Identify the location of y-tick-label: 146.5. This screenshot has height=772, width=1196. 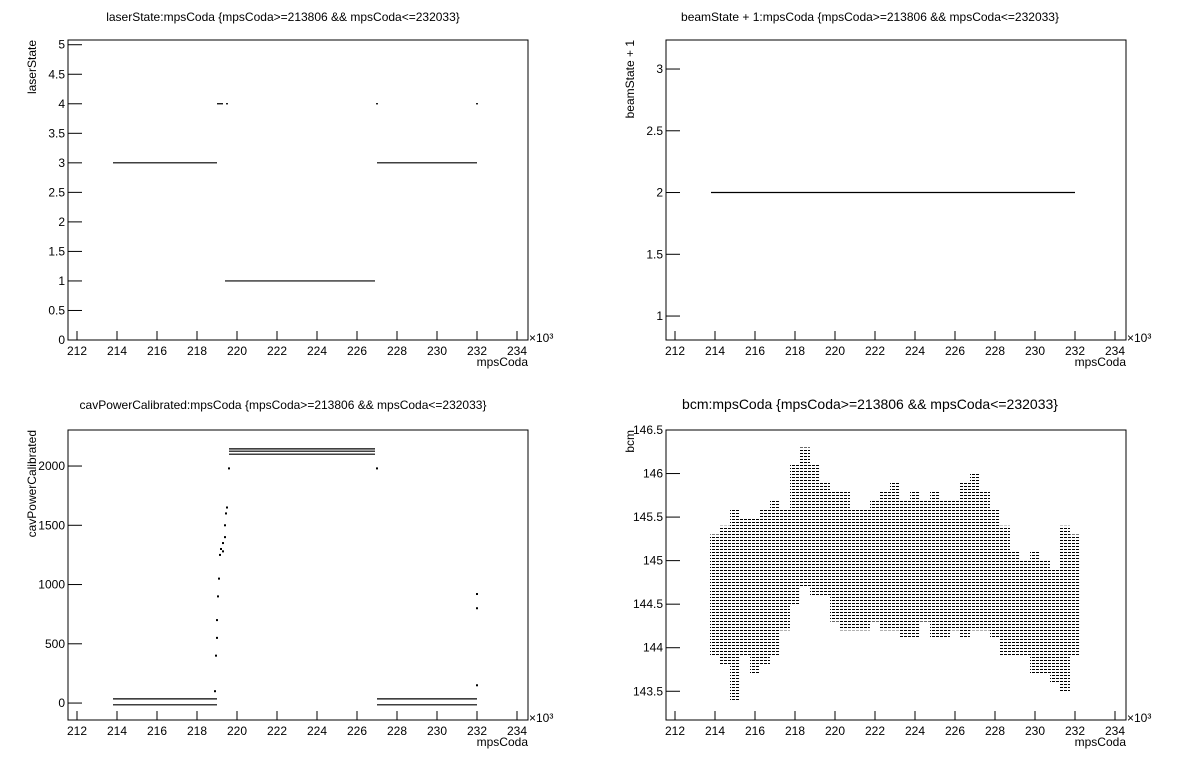
(648, 430).